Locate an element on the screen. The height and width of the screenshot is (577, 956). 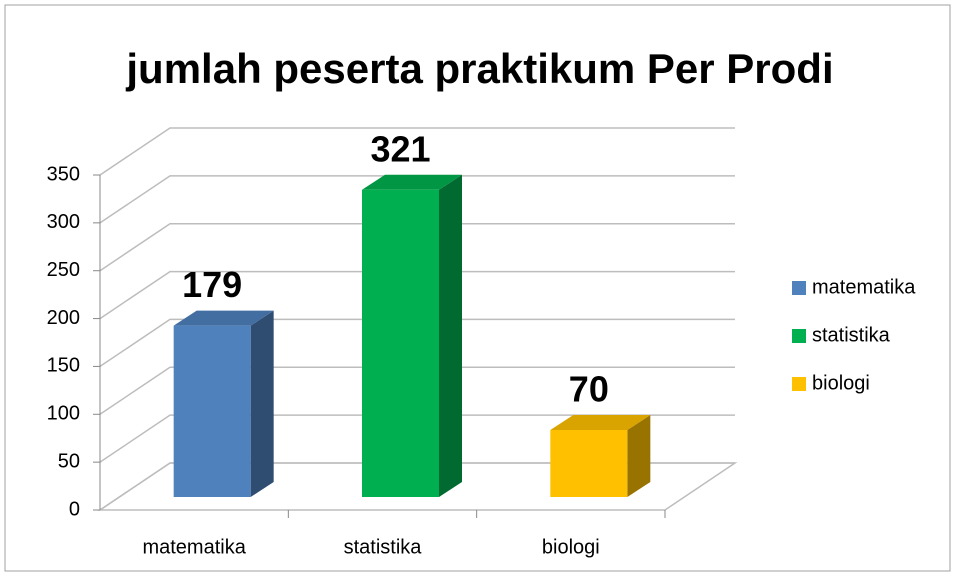
x-tick-label: biologi is located at coordinates (571, 547).